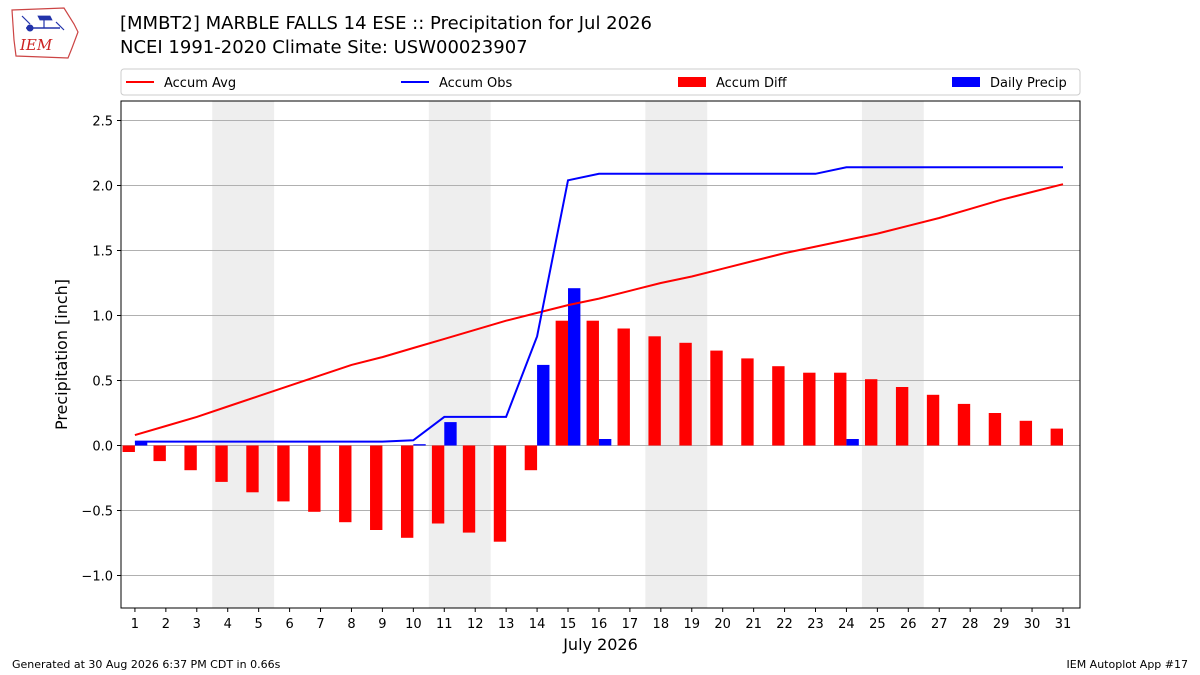  What do you see at coordinates (506, 624) in the screenshot?
I see `x-tick-label: 13` at bounding box center [506, 624].